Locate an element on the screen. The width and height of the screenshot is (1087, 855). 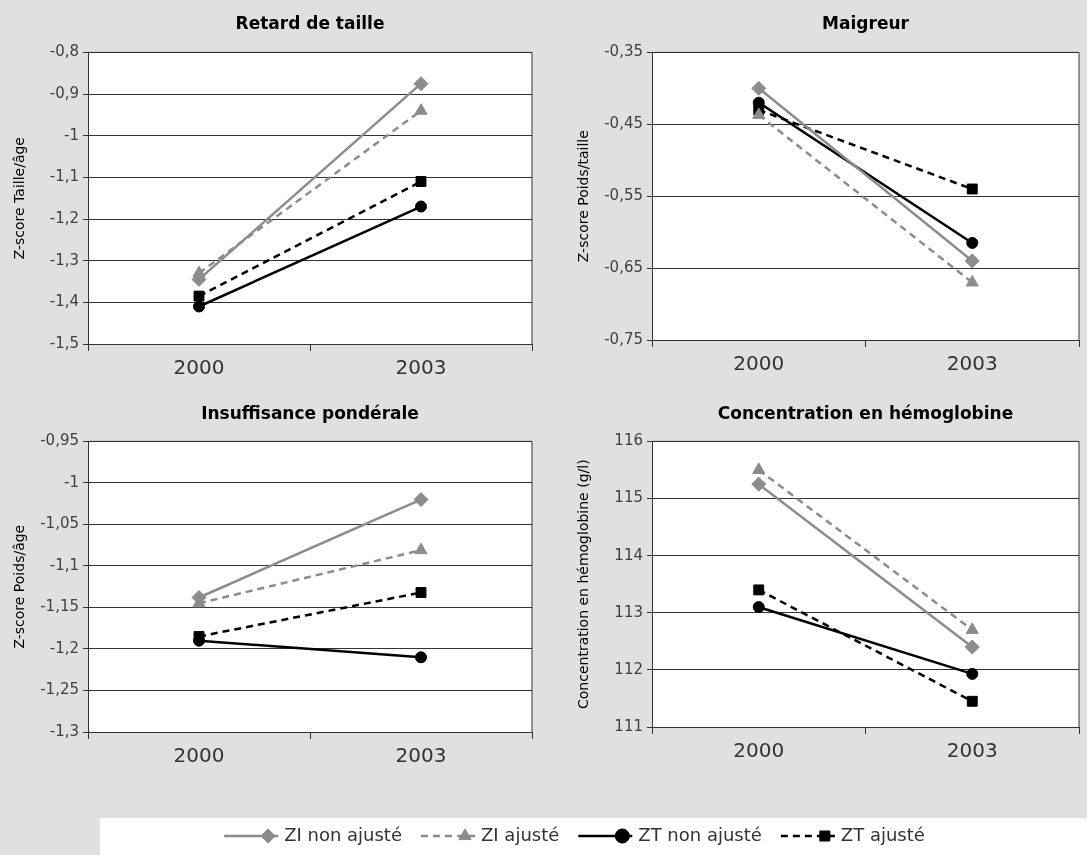
y-tick-label: 113 is located at coordinates (628, 611).